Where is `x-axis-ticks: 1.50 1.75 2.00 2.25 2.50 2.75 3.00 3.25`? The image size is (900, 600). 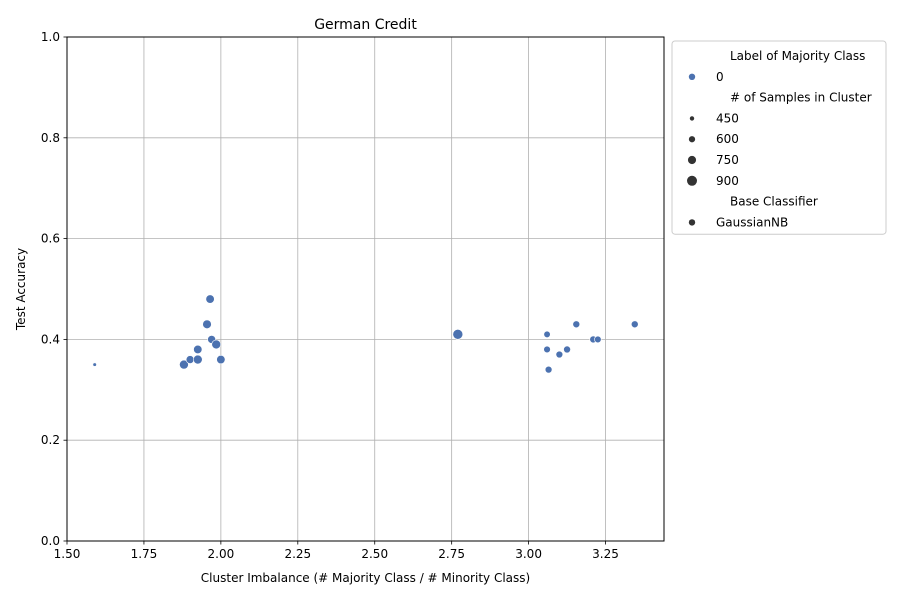 x-axis-ticks: 1.50 1.75 2.00 2.25 2.50 2.75 3.00 3.25 is located at coordinates (336, 551).